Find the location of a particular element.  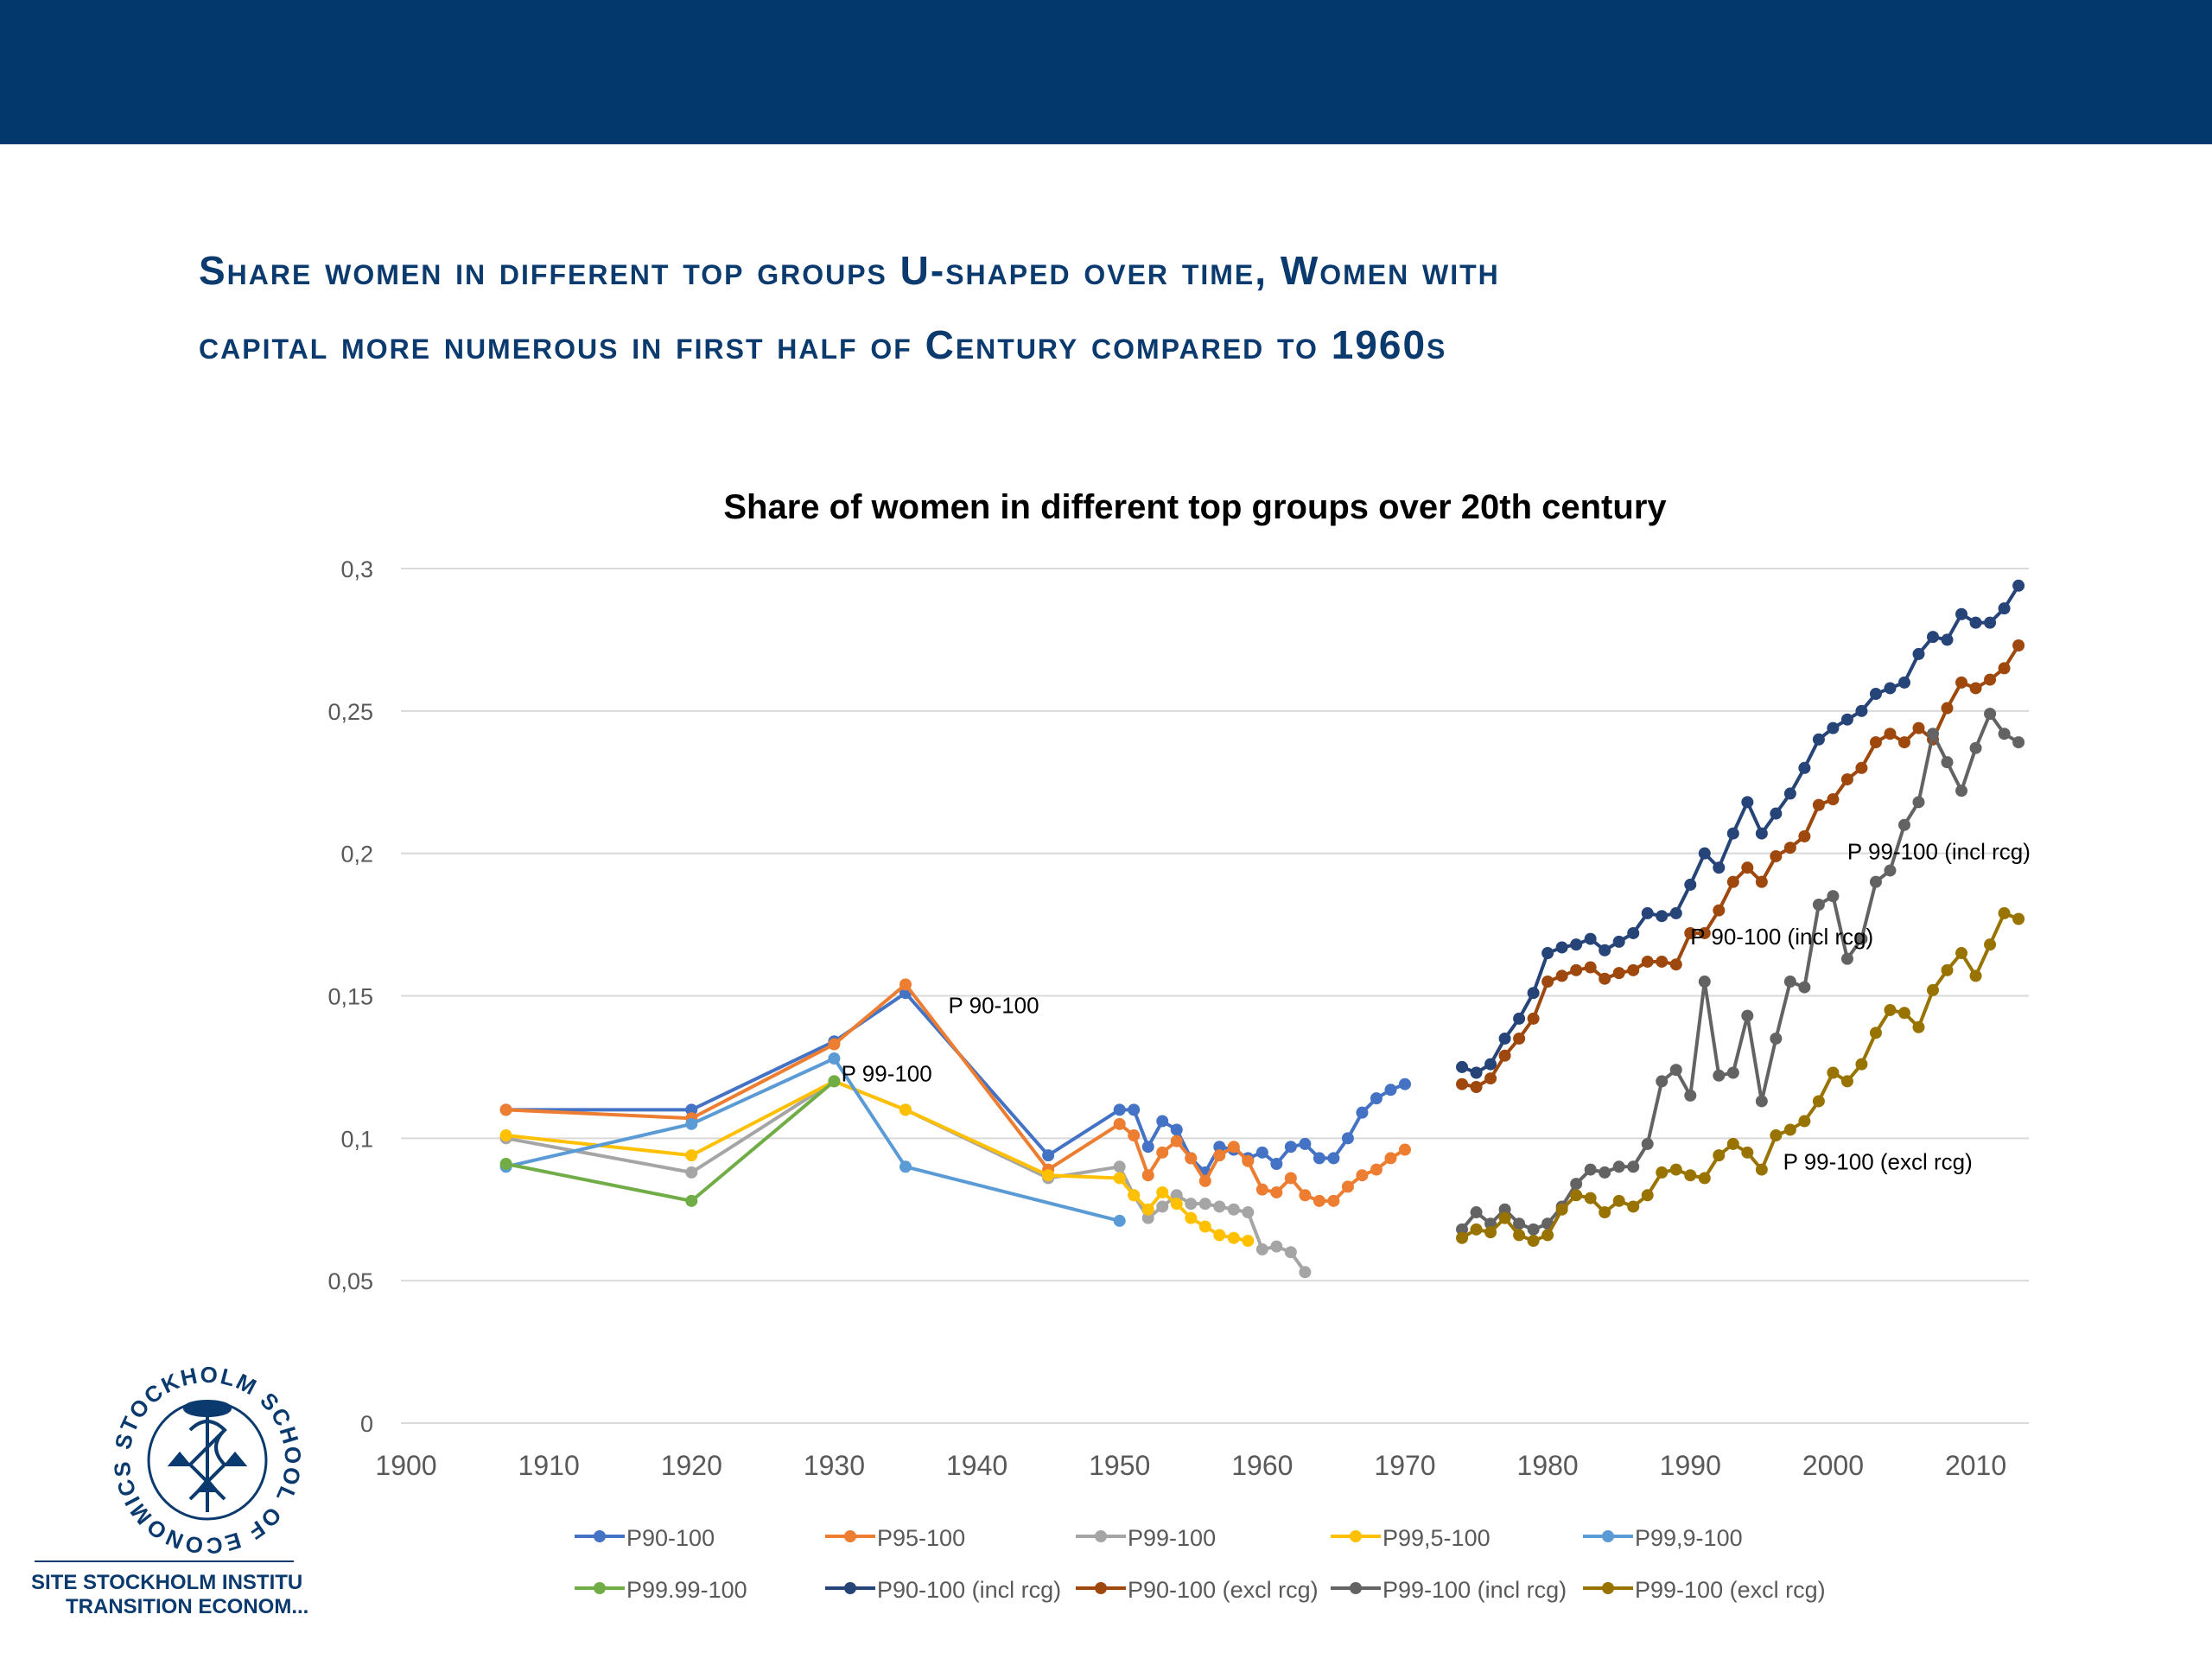

seal-emblem-icon is located at coordinates (207, 1456).